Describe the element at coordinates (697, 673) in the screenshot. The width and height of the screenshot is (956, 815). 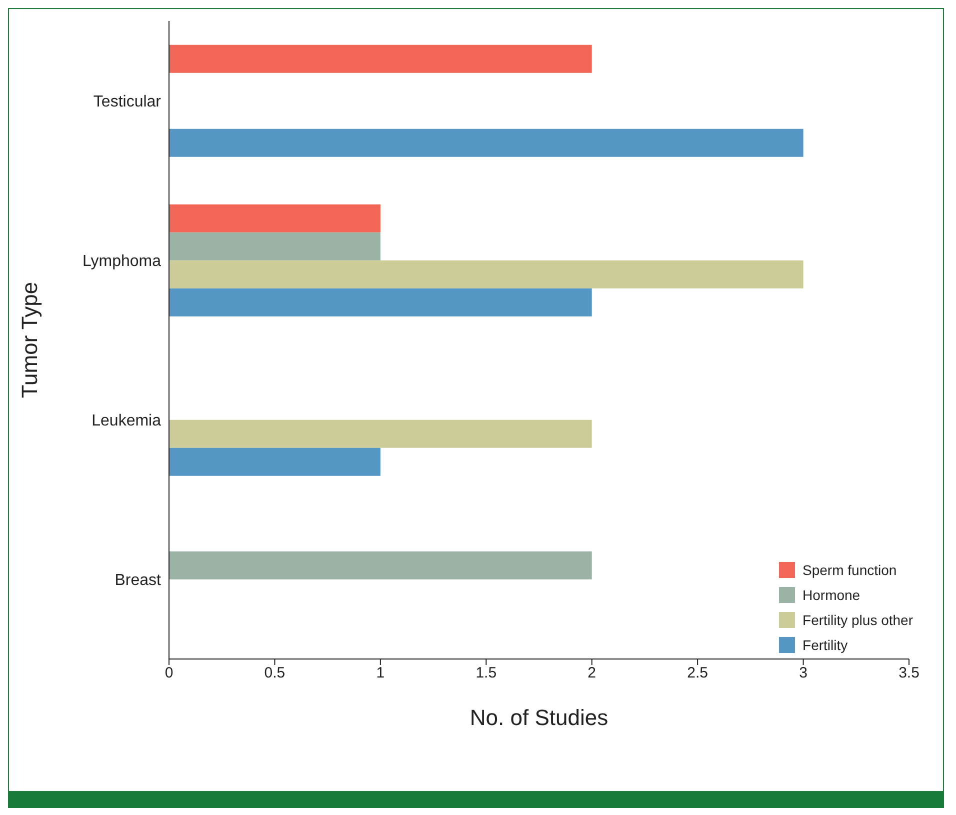
I see `x-tick-label: 2.5` at that location.